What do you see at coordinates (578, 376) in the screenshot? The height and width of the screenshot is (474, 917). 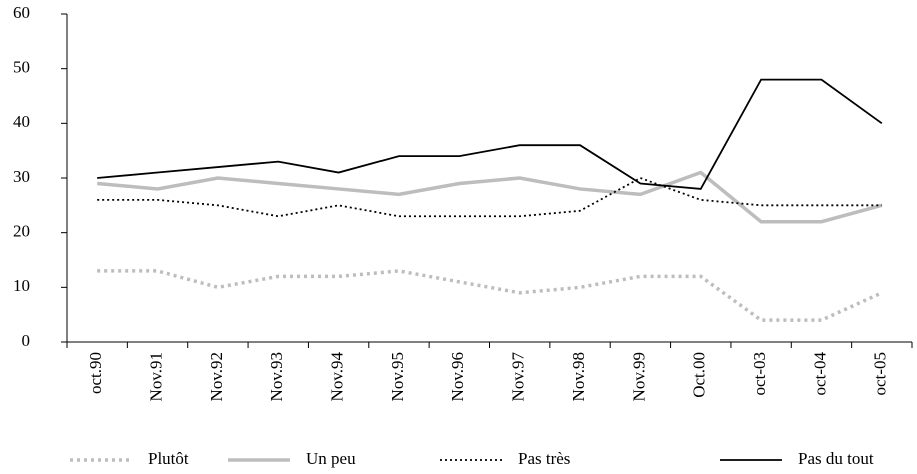 I see `x-tick-label: Nov.98` at bounding box center [578, 376].